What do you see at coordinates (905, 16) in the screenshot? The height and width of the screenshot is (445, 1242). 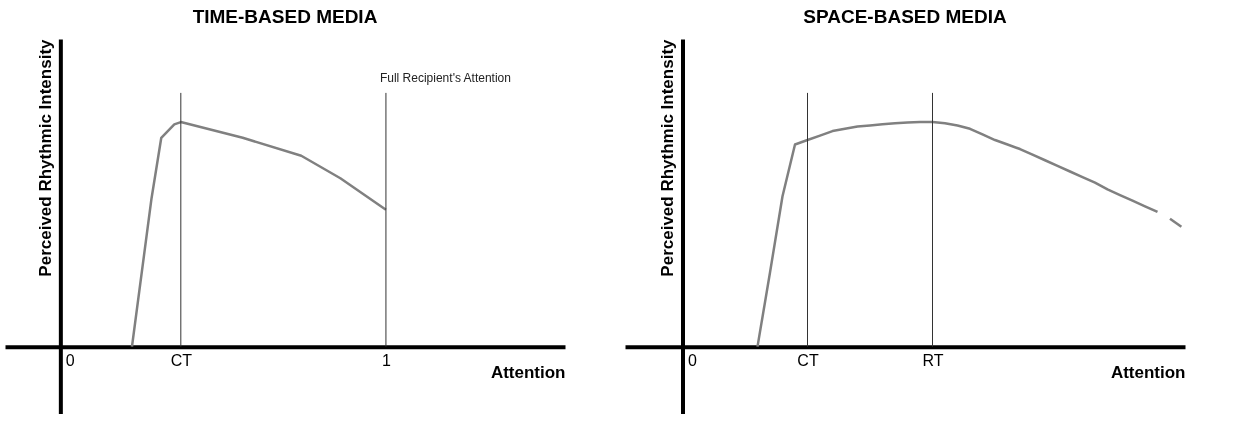 I see `chart-title: SPACE-BASED MEDIA` at bounding box center [905, 16].